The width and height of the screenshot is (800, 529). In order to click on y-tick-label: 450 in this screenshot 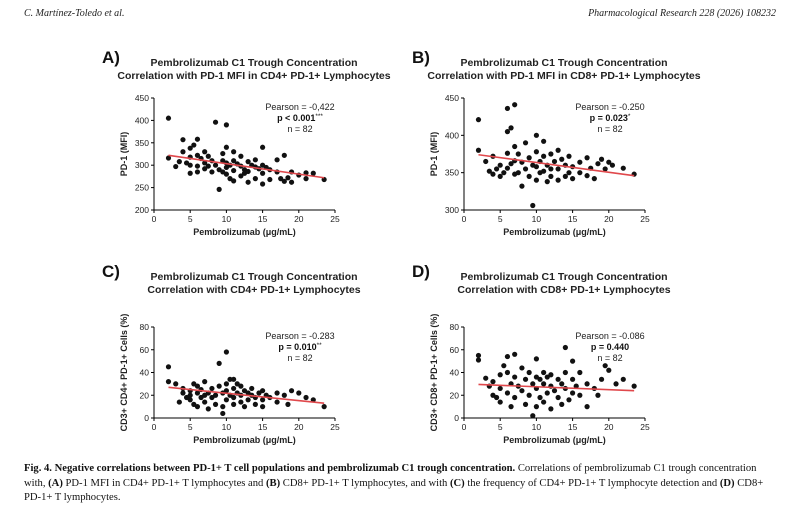, I will do `click(142, 98)`.